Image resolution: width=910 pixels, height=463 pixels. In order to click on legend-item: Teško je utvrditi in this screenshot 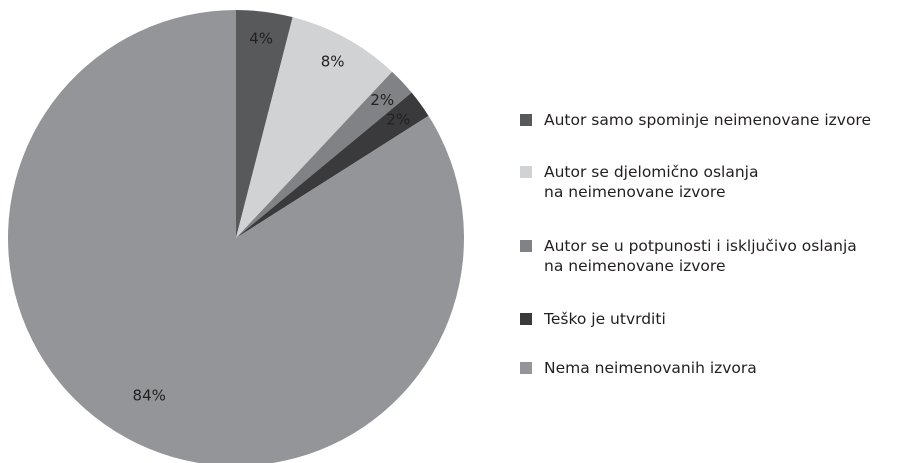, I will do `click(593, 319)`.